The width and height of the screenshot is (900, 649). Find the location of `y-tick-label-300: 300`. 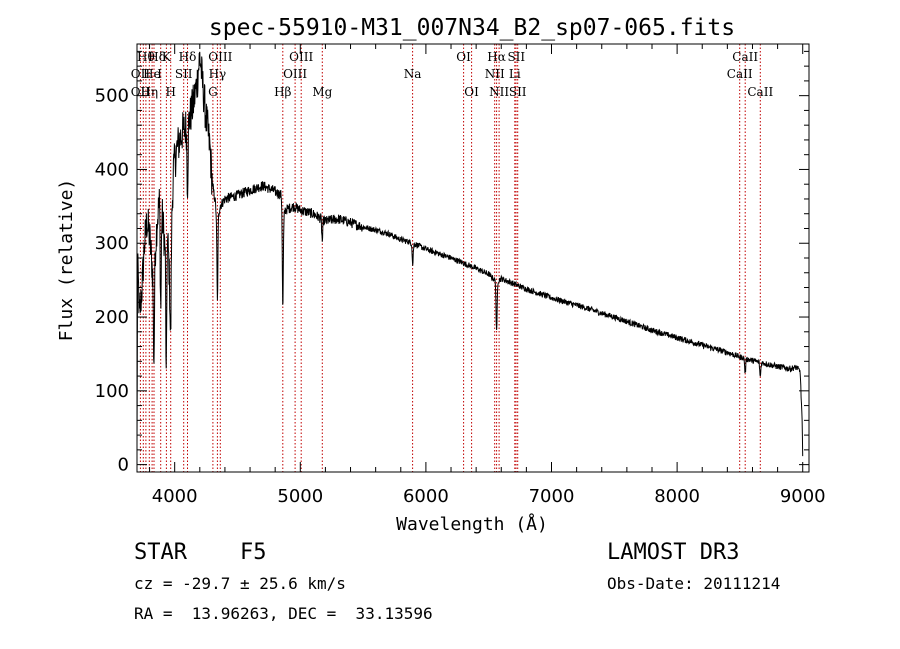

y-tick-label-300: 300 is located at coordinates (112, 243).